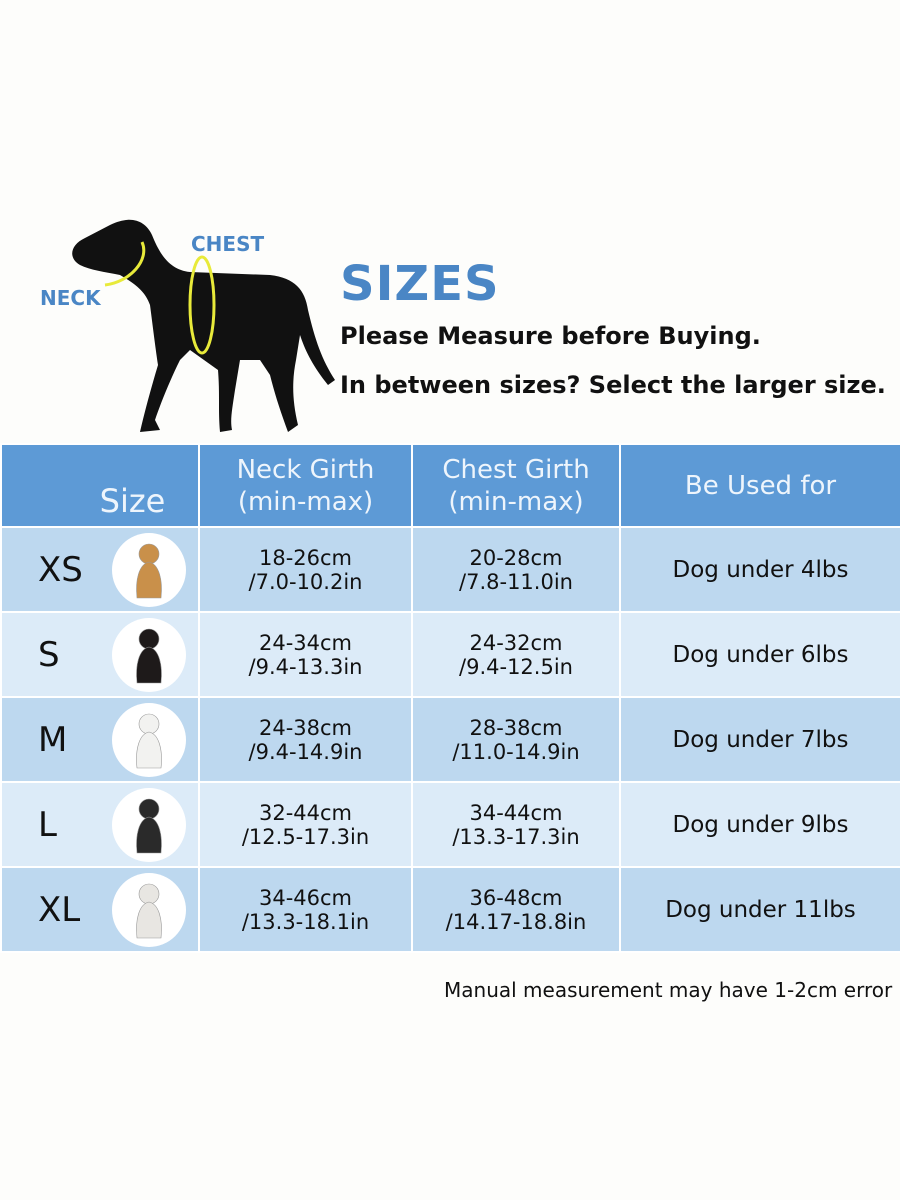  What do you see at coordinates (420, 284) in the screenshot?
I see `page-title: SIZES` at bounding box center [420, 284].